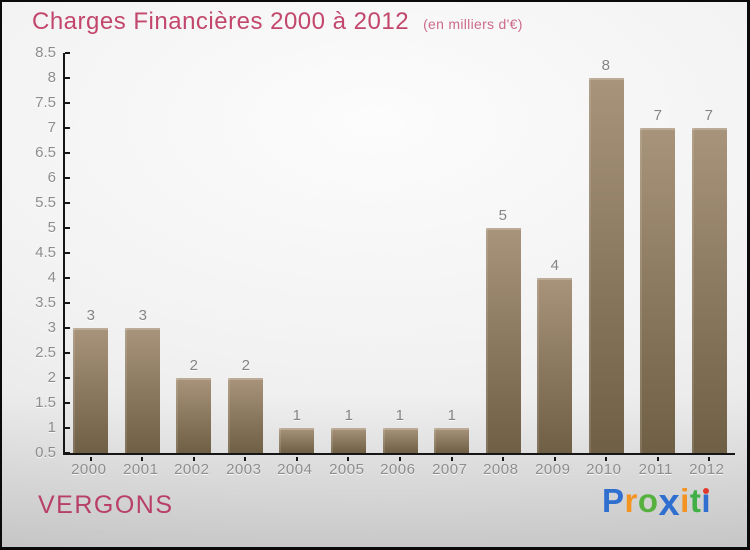 This screenshot has width=750, height=550. I want to click on chart-unit-label: (en milliers d'€), so click(473, 24).